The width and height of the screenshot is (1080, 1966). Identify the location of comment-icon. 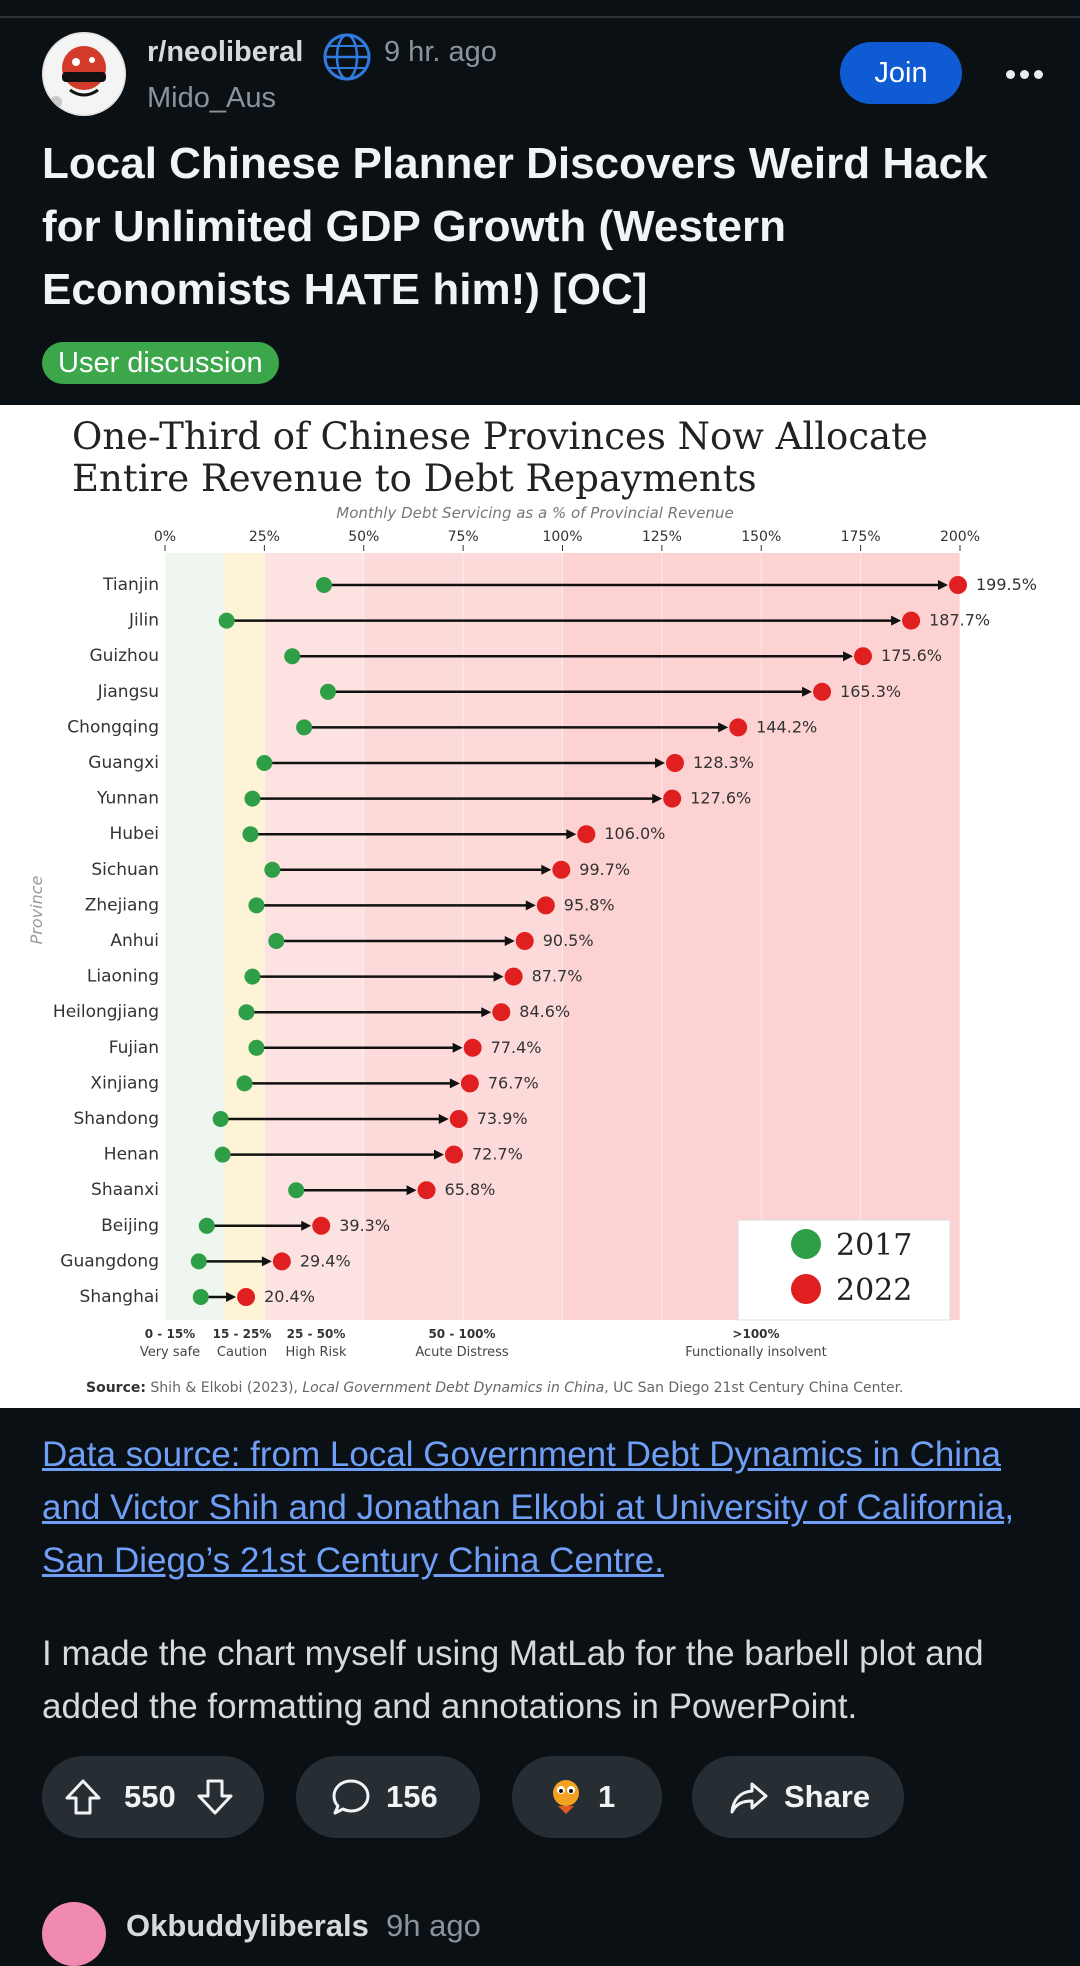
(351, 1797).